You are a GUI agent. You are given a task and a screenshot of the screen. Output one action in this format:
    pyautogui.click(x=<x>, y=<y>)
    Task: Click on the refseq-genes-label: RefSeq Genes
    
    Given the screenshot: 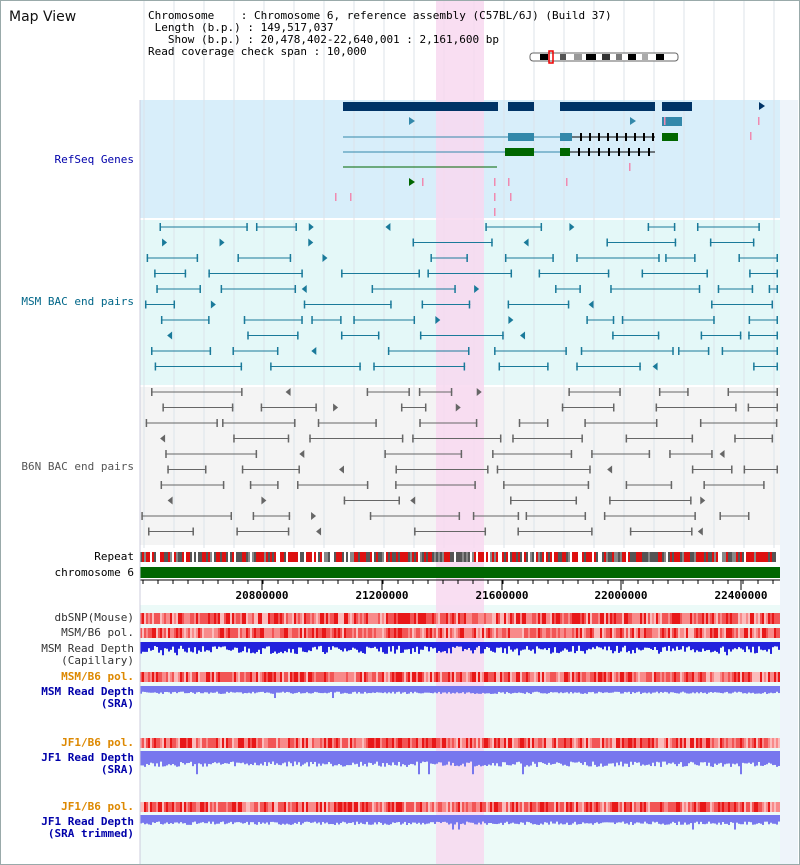 What is the action you would take?
    pyautogui.click(x=94, y=159)
    